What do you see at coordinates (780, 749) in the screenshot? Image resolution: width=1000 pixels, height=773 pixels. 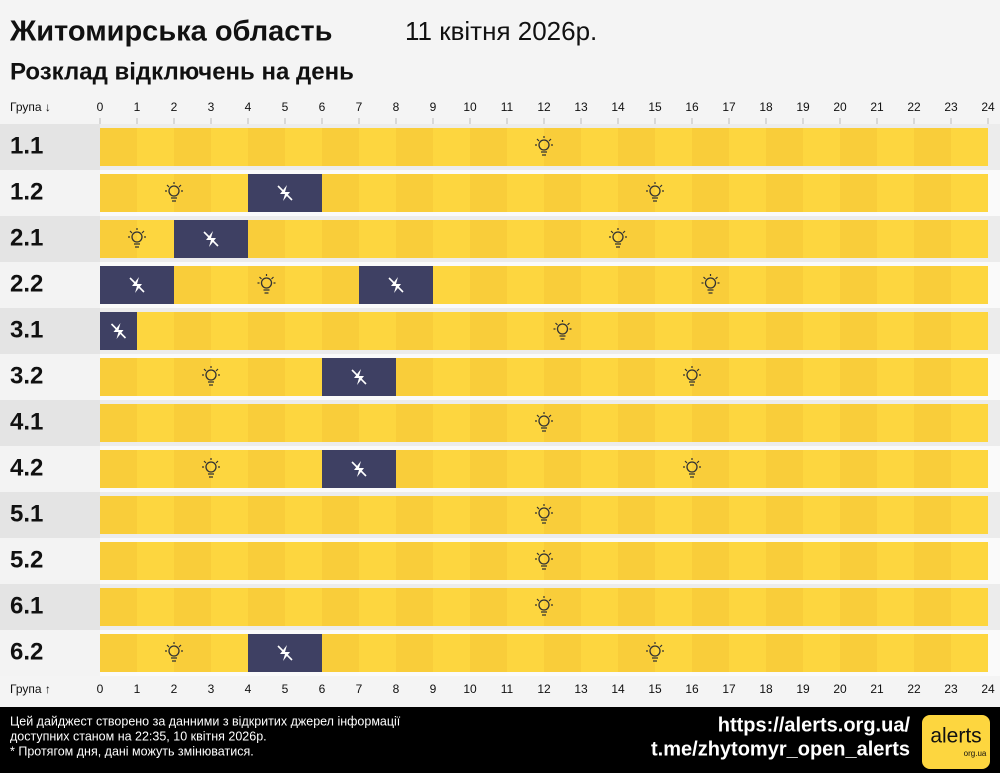 I see `footer-link: t.me/zhytomyr_open_alerts` at bounding box center [780, 749].